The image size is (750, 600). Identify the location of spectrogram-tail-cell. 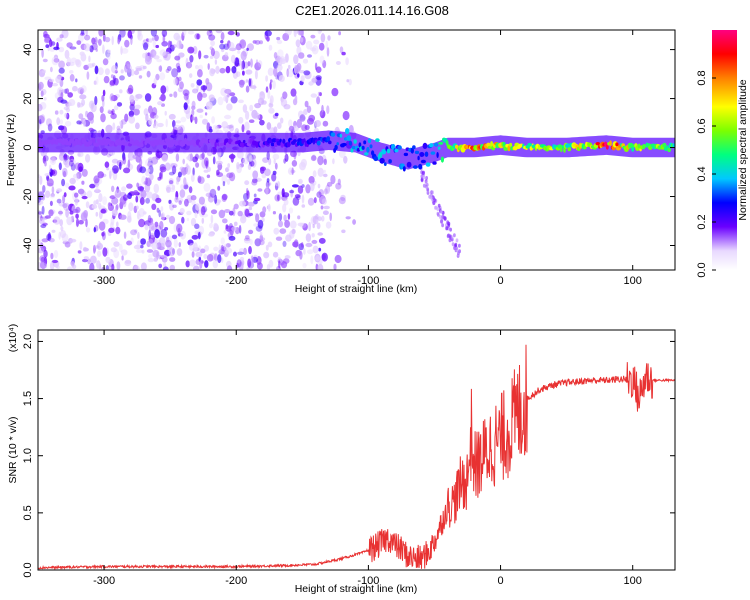
(422, 180).